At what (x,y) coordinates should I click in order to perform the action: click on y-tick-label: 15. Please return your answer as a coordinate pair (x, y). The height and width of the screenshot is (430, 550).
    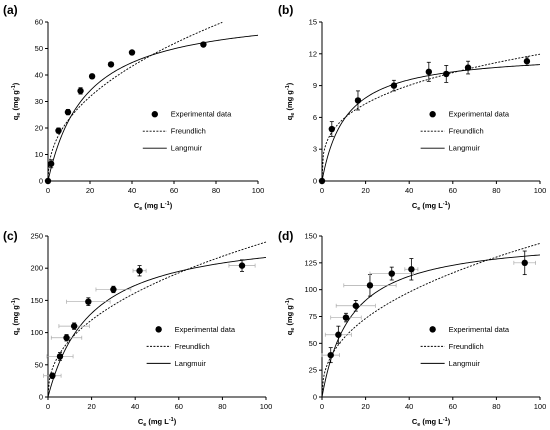
    Looking at the image, I should click on (313, 22).